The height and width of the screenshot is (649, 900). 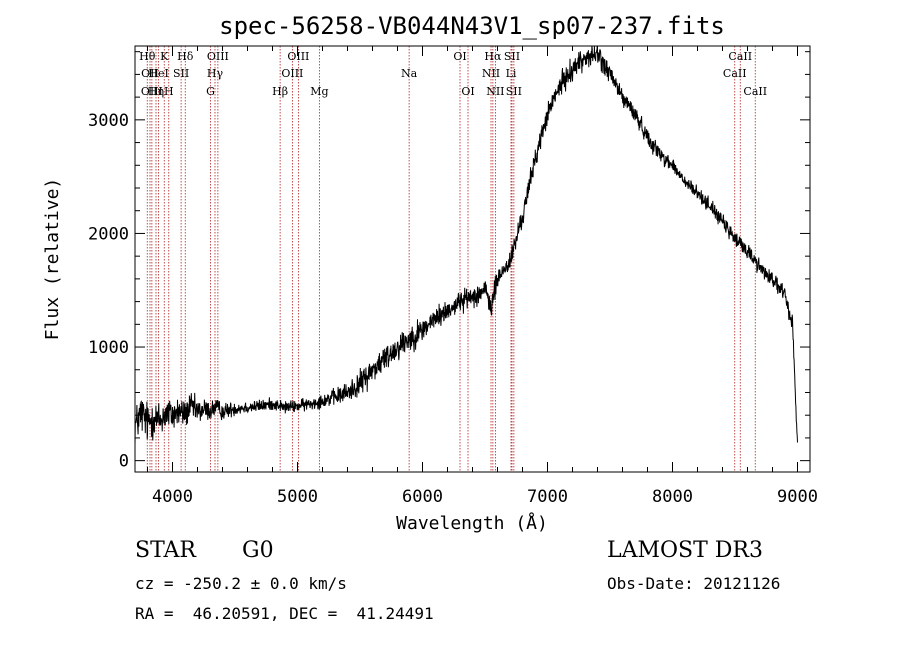 I want to click on line-label-23: SII, so click(x=512, y=56).